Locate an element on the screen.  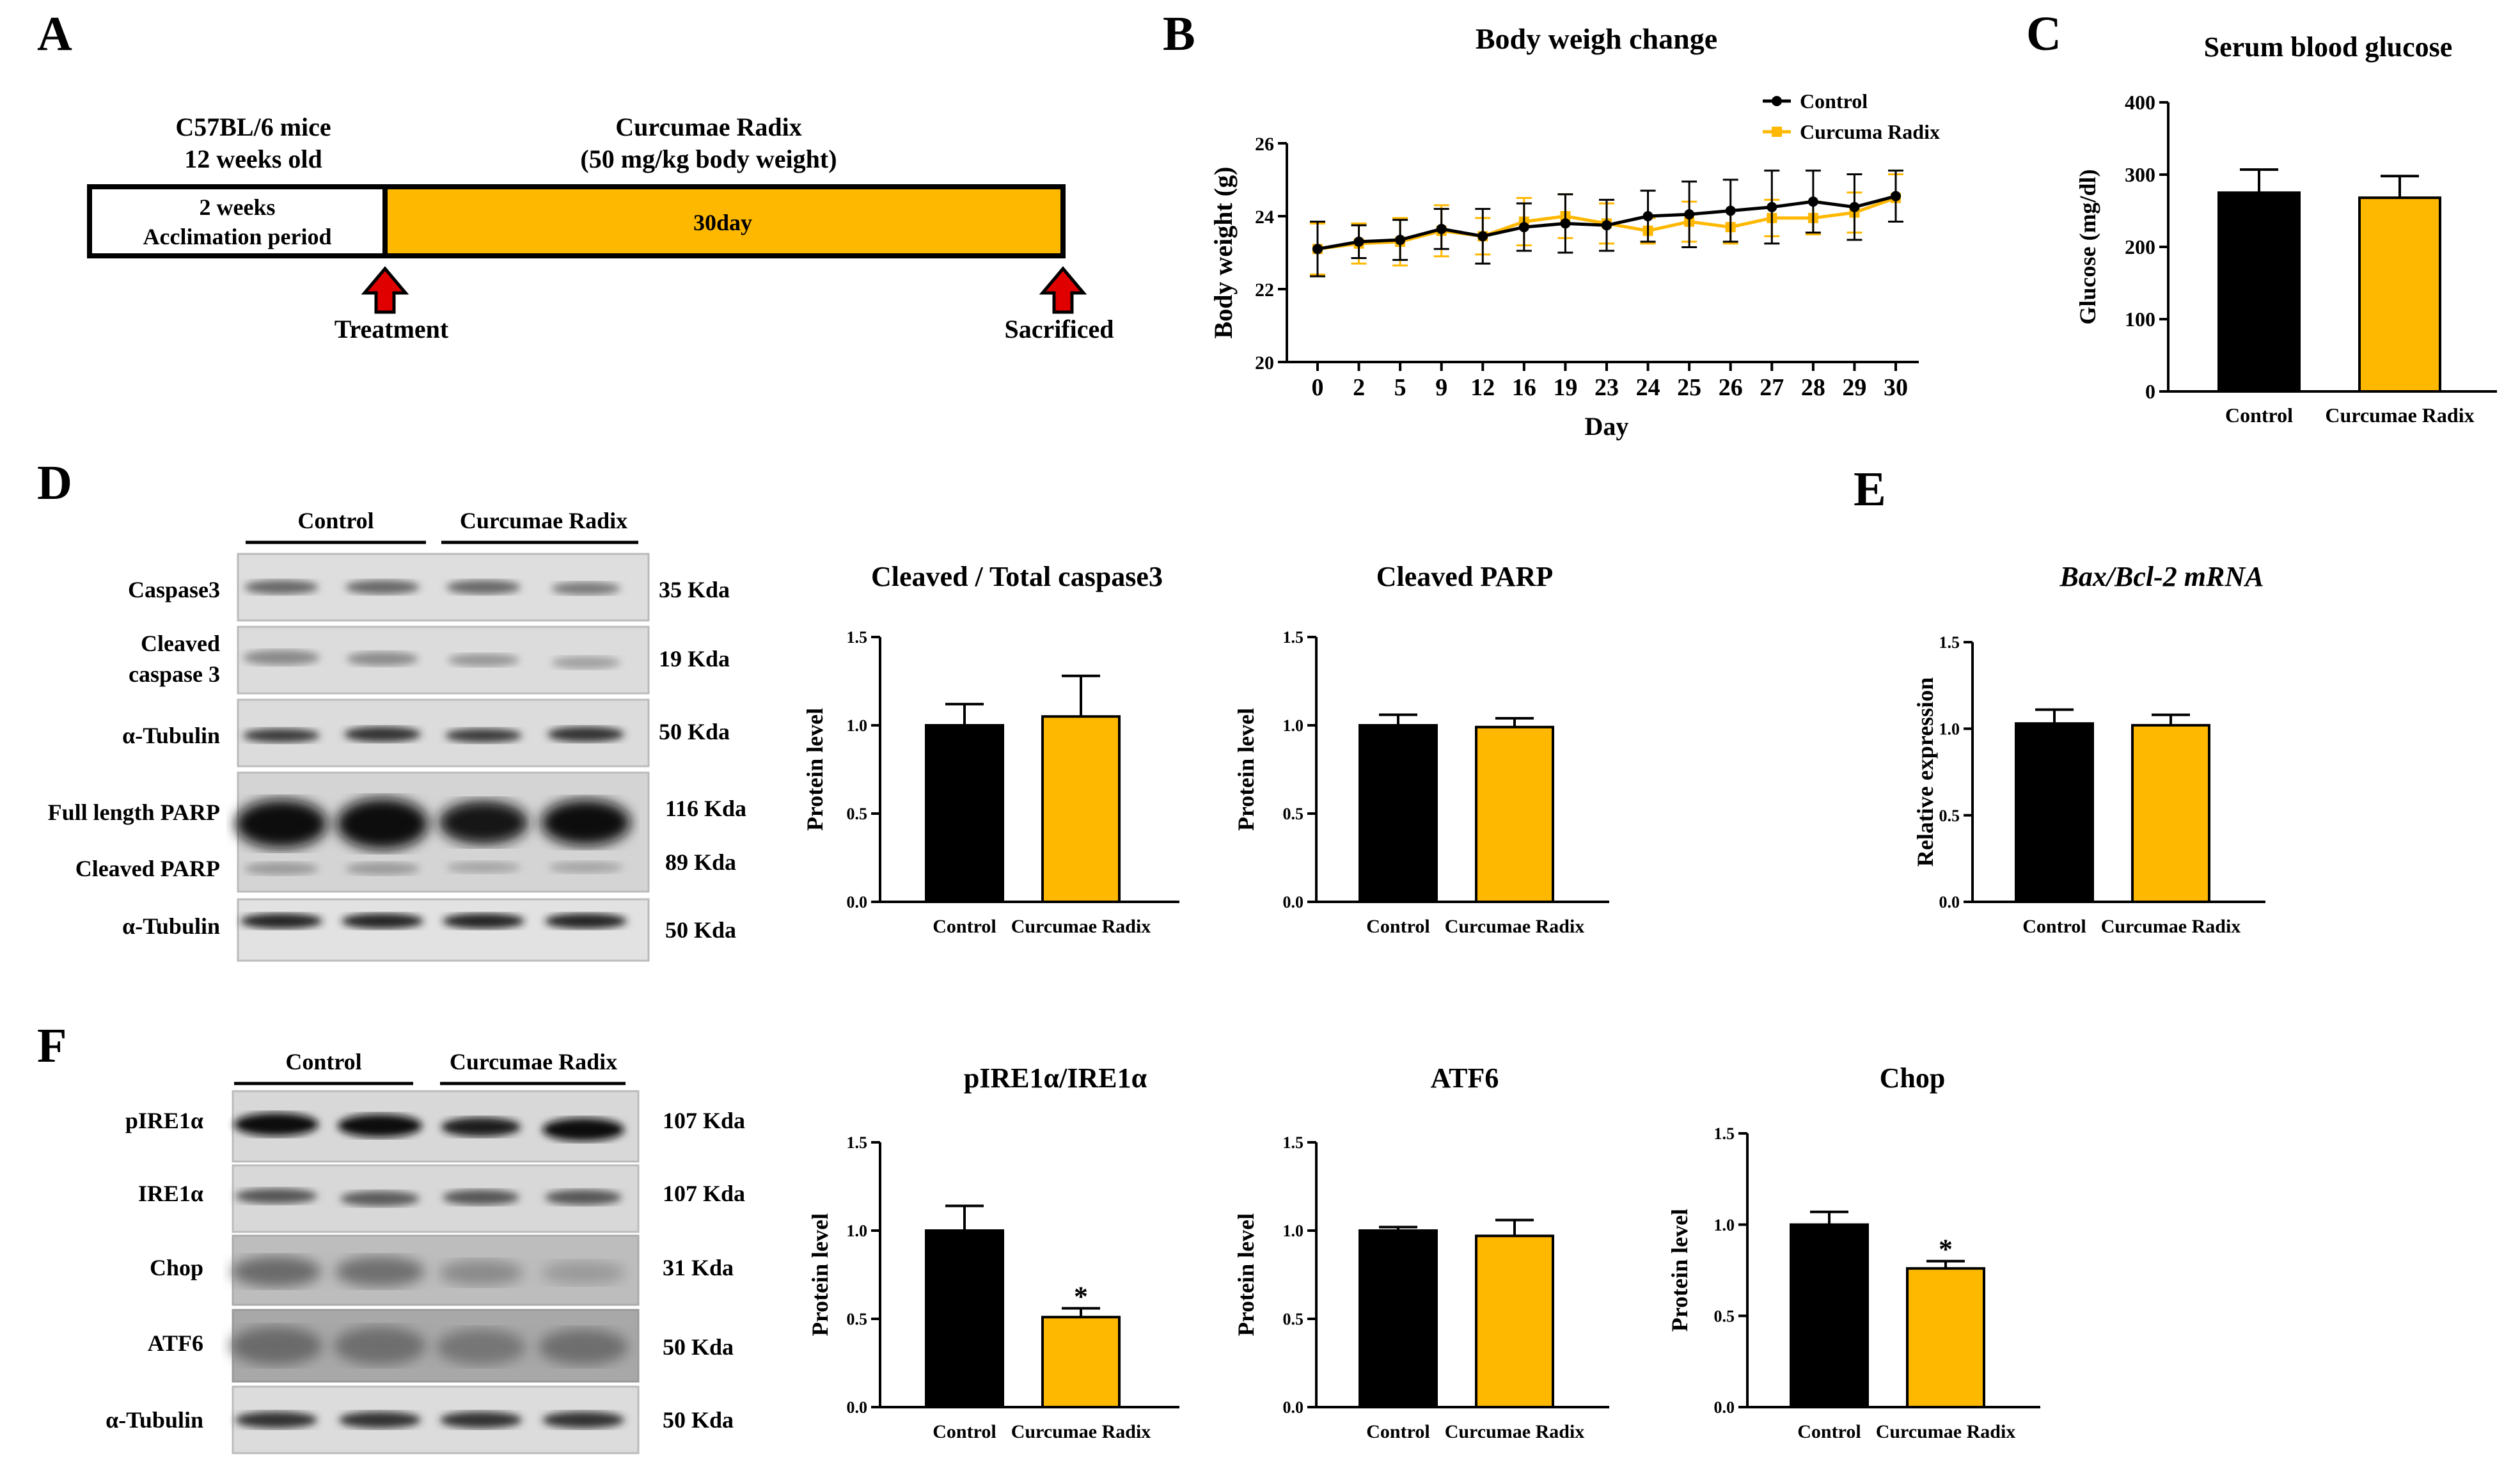
western-blot-d: Control Curcumae Radix is located at coordinates (397, 735).